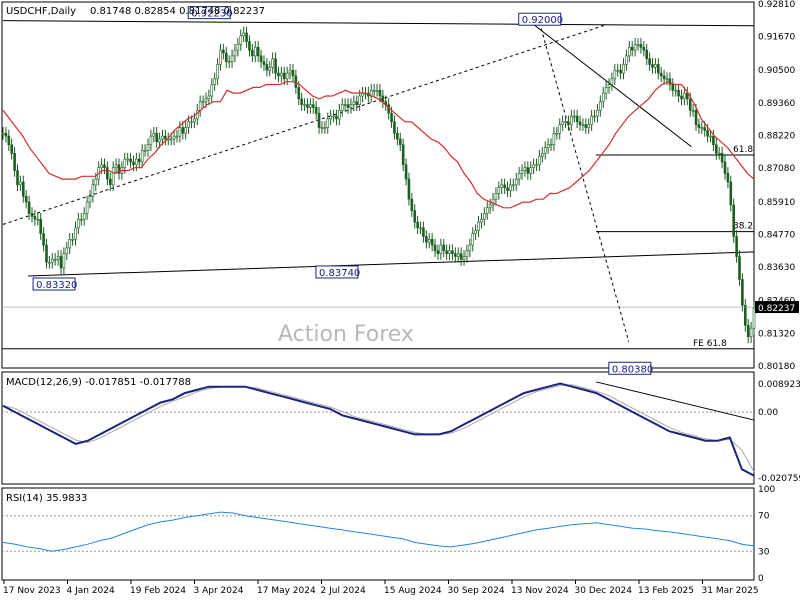 The image size is (800, 600). What do you see at coordinates (413, 591) in the screenshot?
I see `x-label-6: 15 Aug 2024` at bounding box center [413, 591].